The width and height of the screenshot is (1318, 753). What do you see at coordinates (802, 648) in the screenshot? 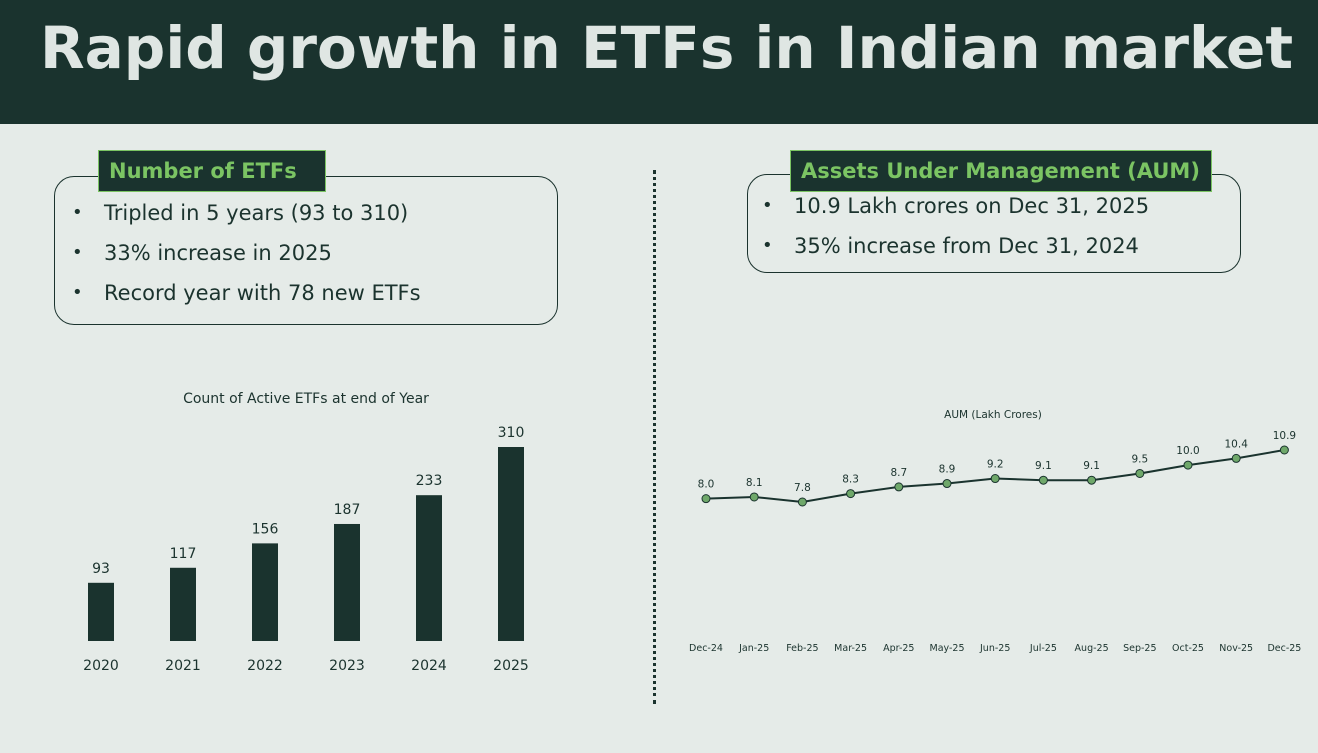
I see `x-tick-label: Feb-25` at bounding box center [802, 648].